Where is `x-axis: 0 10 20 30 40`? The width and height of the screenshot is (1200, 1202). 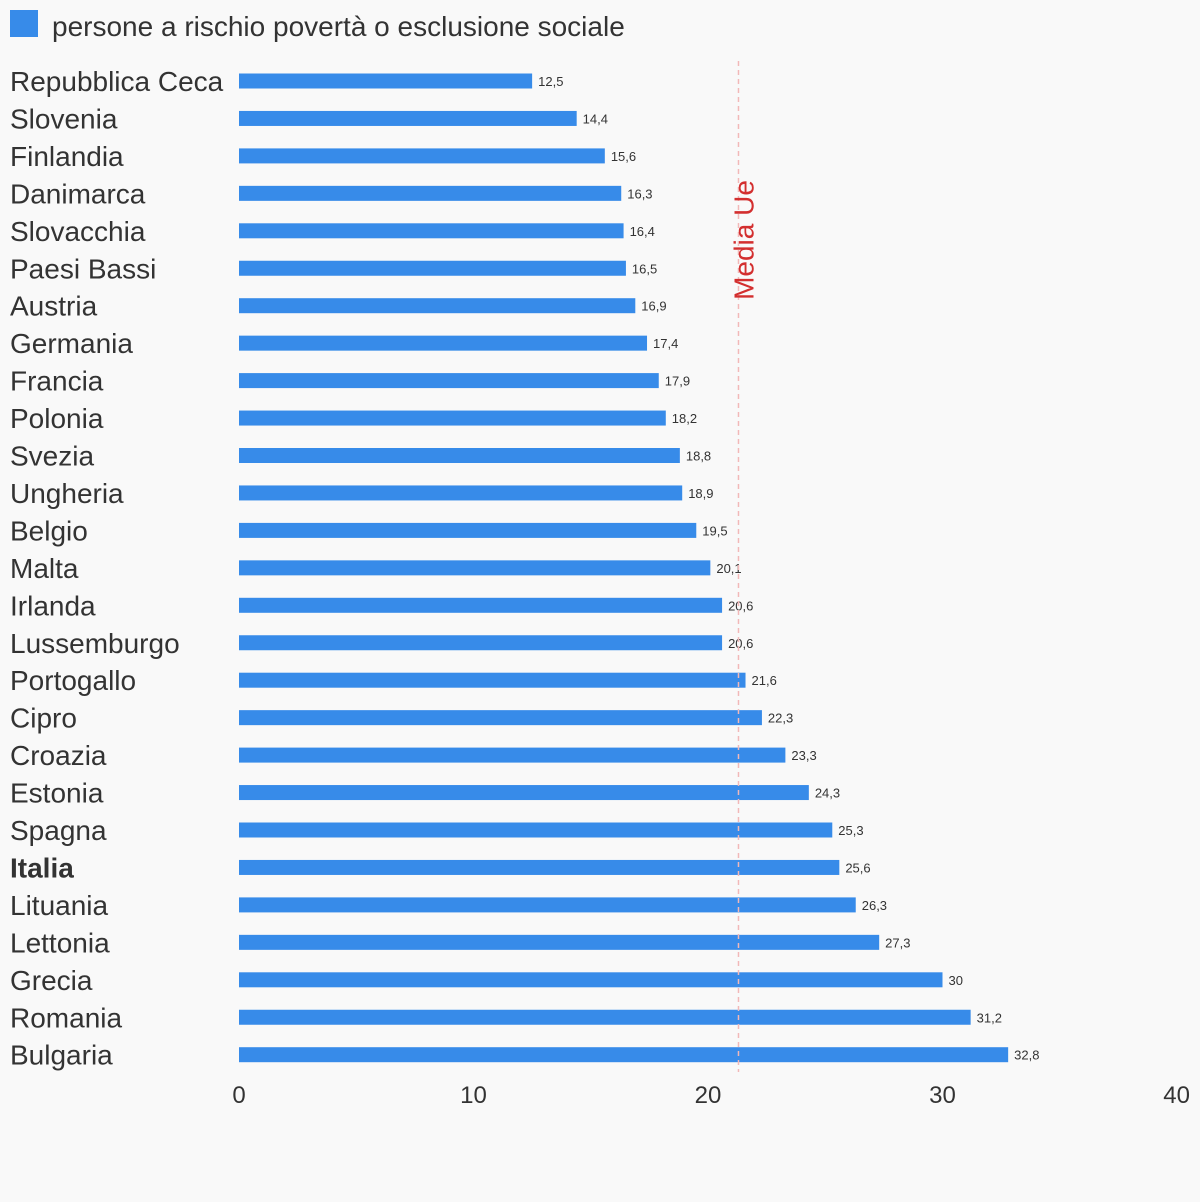 x-axis: 0 10 20 30 40 is located at coordinates (711, 1095).